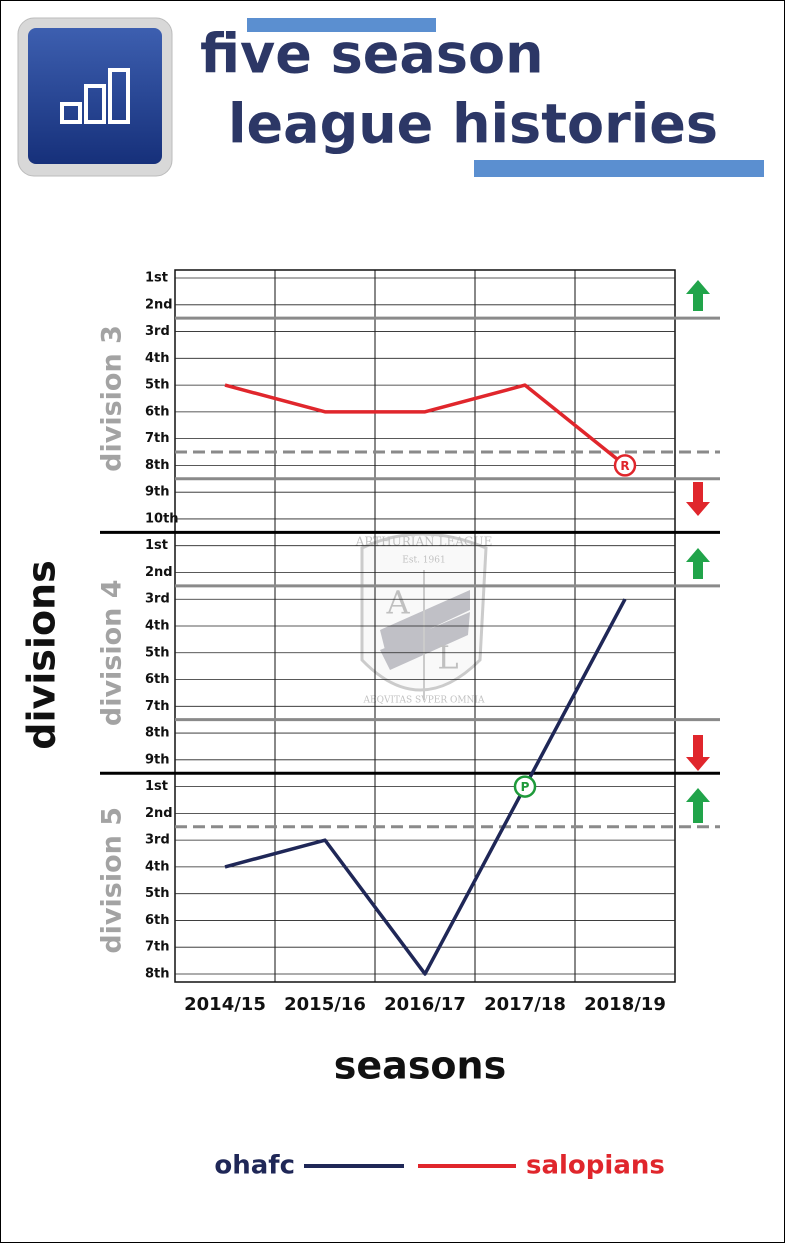 Image resolution: width=785 pixels, height=1243 pixels. I want to click on y-axis-label: divisions, so click(42, 654).